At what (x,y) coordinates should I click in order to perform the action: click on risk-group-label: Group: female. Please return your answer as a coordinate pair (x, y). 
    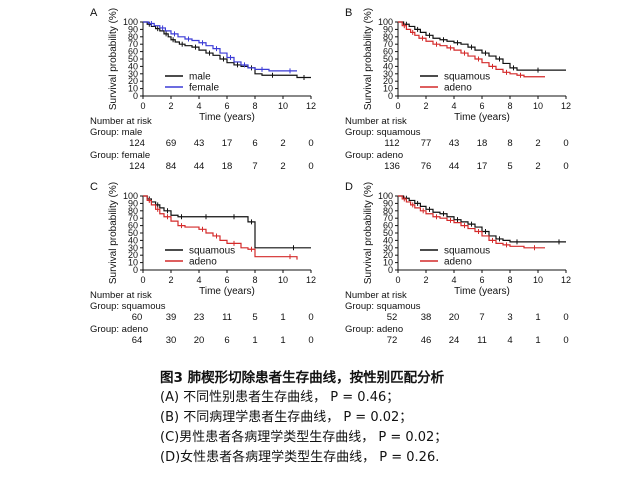
    Looking at the image, I should click on (120, 155).